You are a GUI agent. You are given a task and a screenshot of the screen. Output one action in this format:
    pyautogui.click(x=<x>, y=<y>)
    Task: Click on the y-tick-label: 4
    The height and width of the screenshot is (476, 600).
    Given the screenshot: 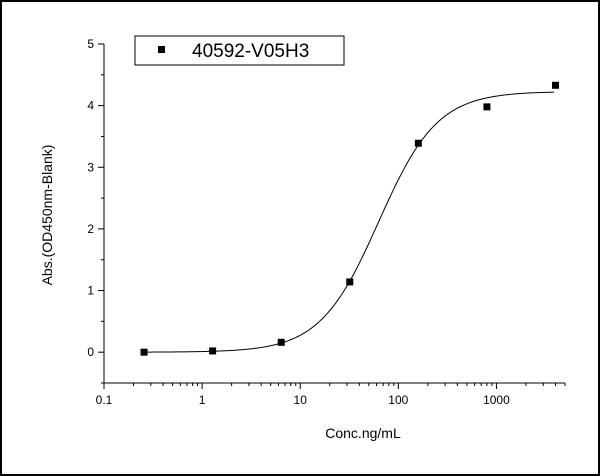 What is the action you would take?
    pyautogui.click(x=90, y=106)
    